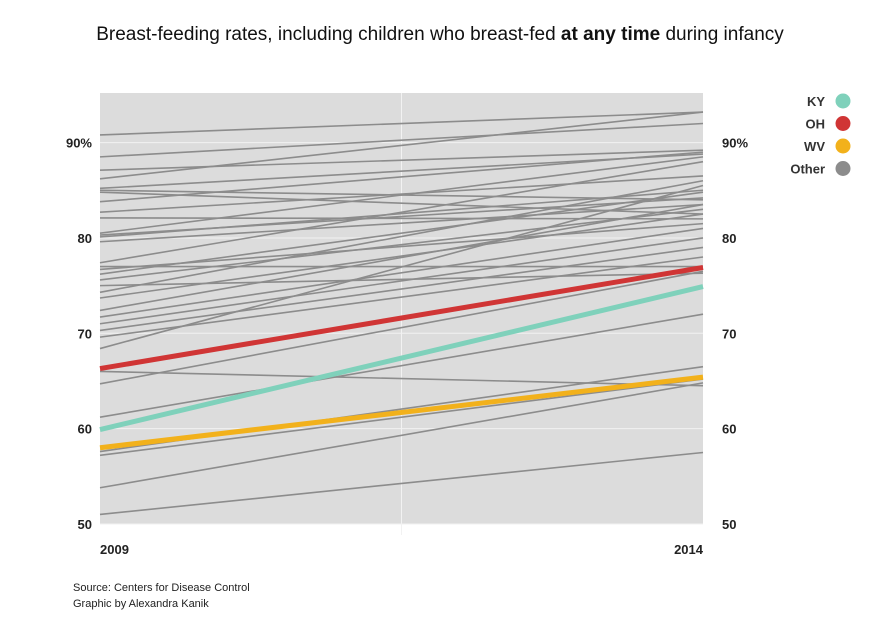 The width and height of the screenshot is (880, 627). Describe the element at coordinates (735, 143) in the screenshot. I see `y-tick-label-right: 90%` at that location.